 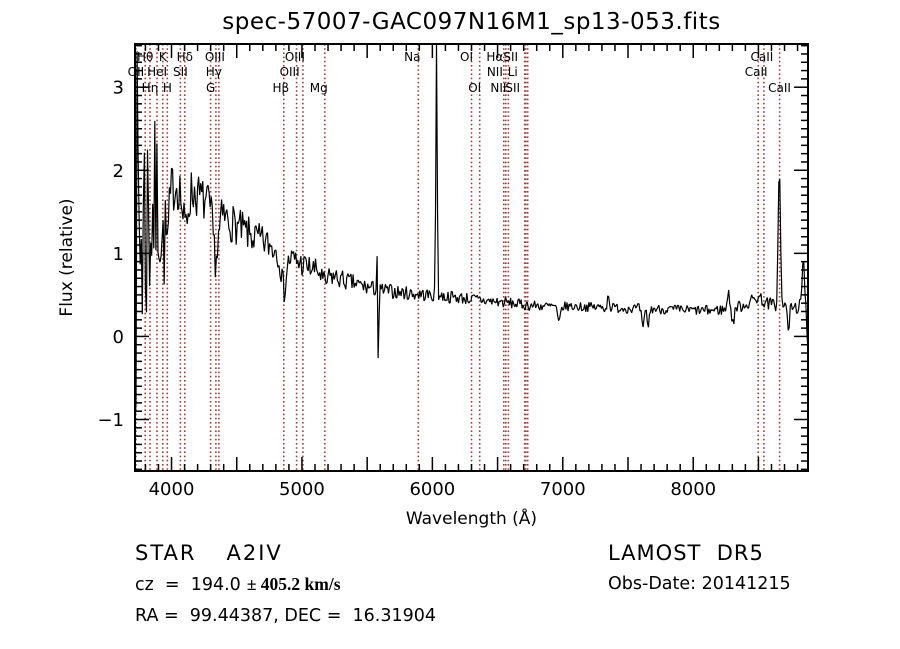 I want to click on spectral-line-label: Hγ, so click(x=214, y=72).